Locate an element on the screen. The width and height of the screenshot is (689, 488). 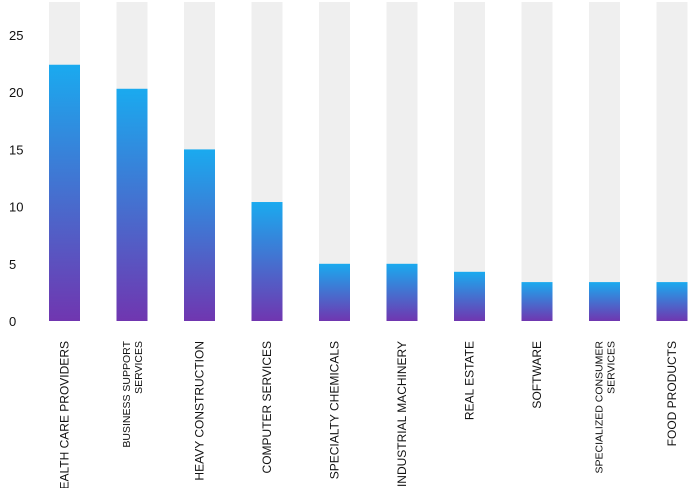
svg-text: SPECIALIZED CONSUMERSERVICES is located at coordinates (606, 407).